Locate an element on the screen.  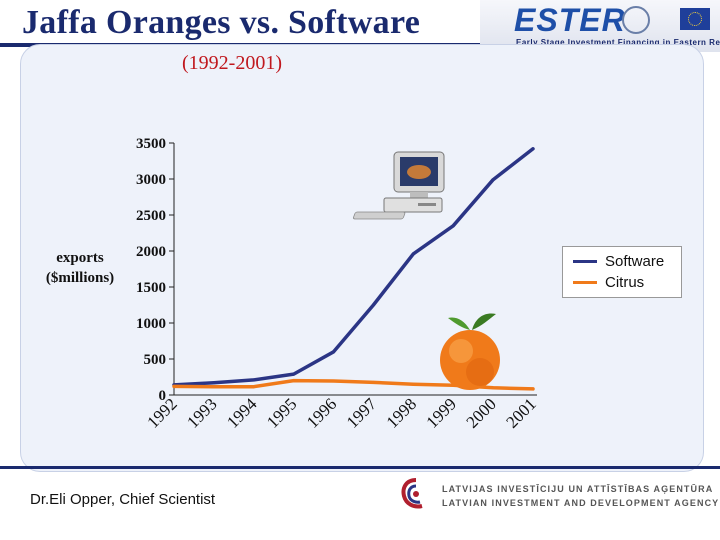
ester-emblem-icon is located at coordinates (636, 20).